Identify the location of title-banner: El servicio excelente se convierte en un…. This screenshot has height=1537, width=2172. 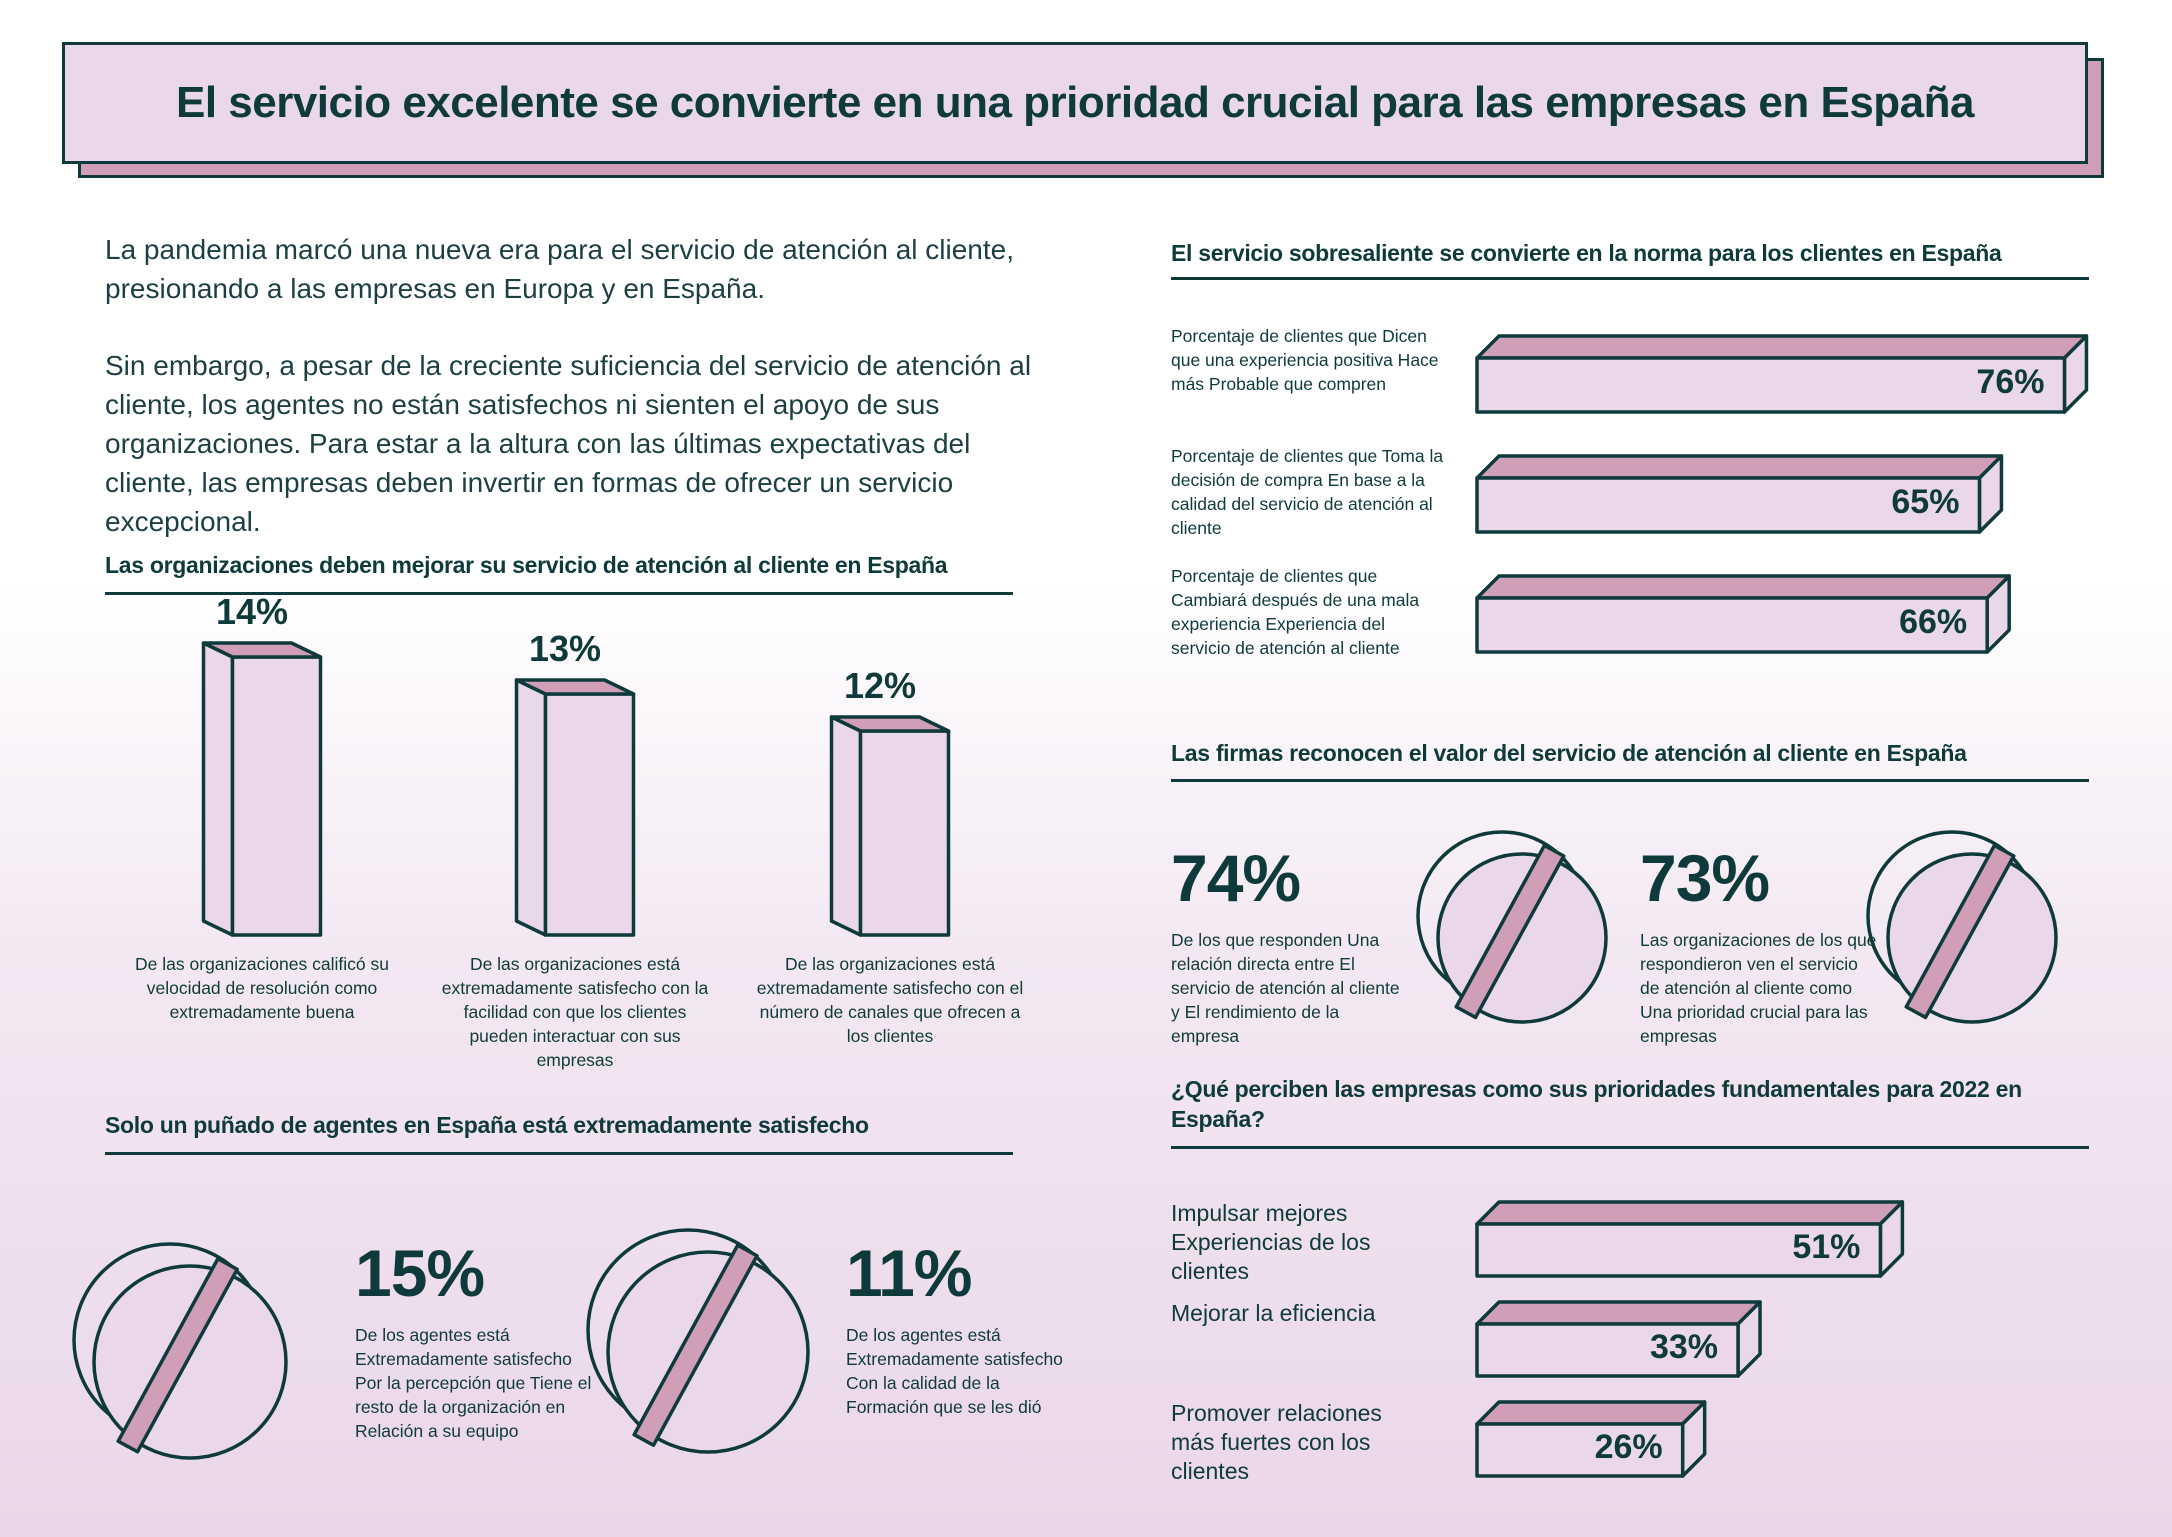
(1075, 103).